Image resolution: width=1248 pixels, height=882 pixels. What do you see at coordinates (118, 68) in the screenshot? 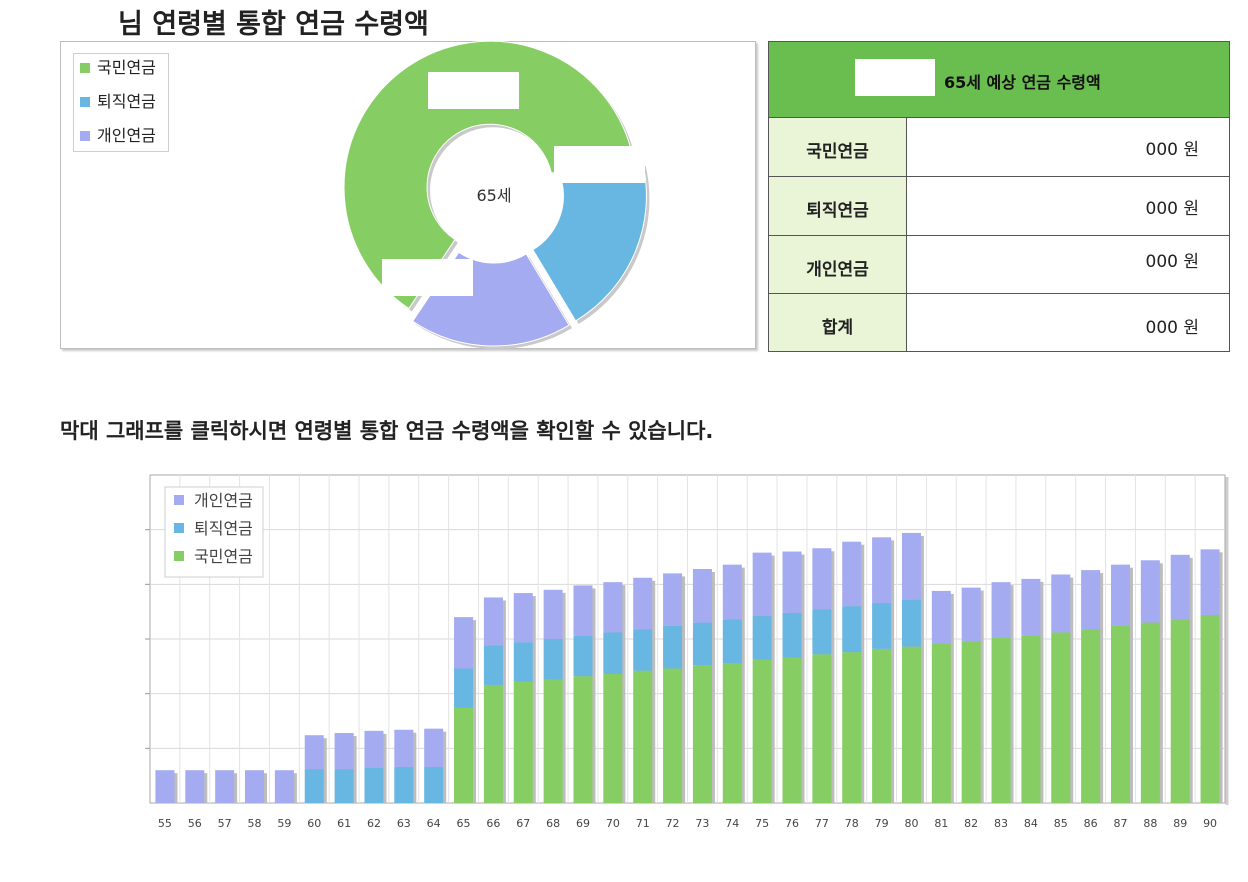
I see `donut-legend-item-national: 국민연금` at bounding box center [118, 68].